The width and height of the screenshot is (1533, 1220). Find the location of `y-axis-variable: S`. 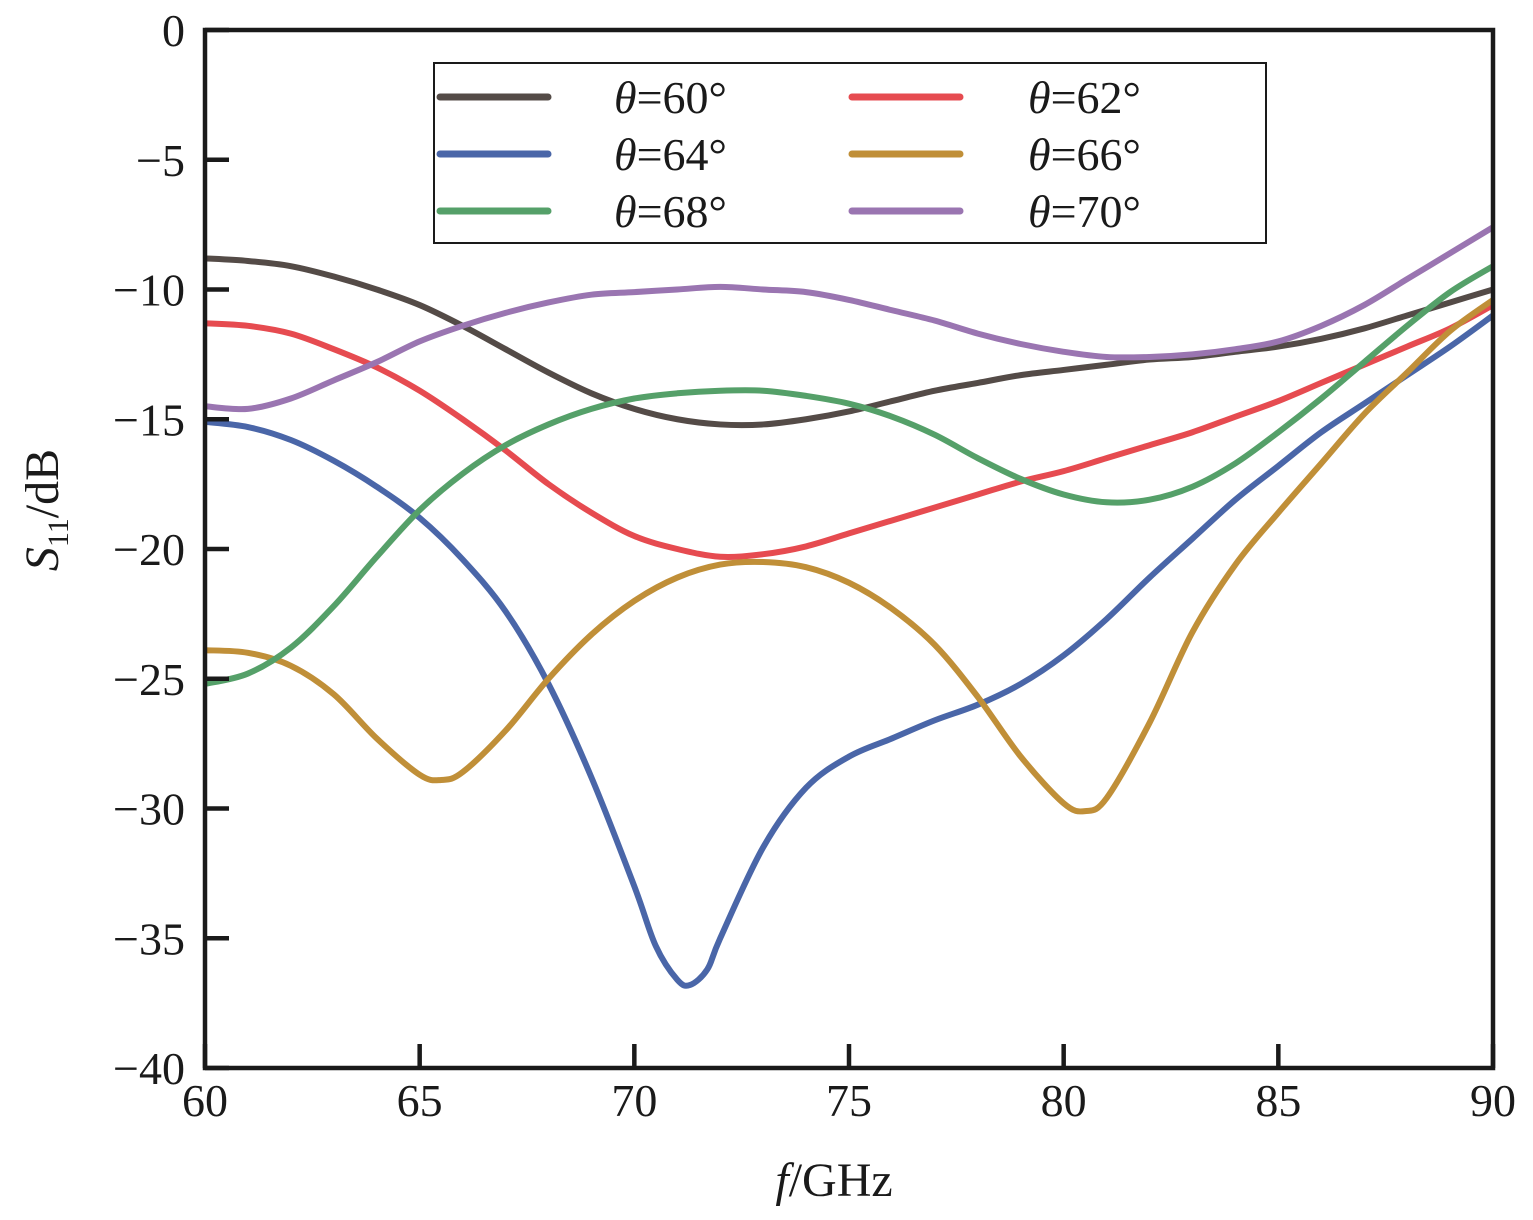

y-axis-variable: S is located at coordinates (42, 559).